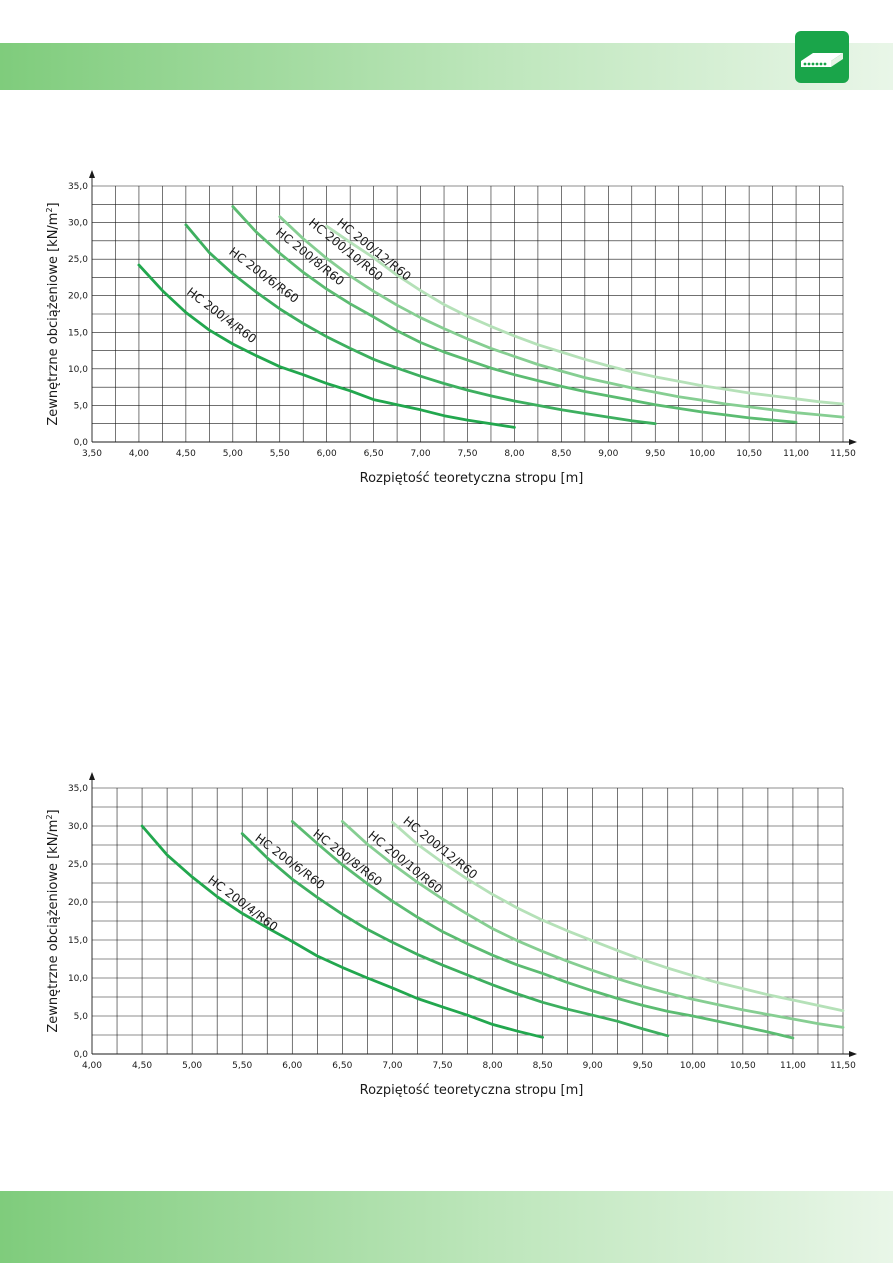  I want to click on x-tick-label: 3,50, so click(92, 454).